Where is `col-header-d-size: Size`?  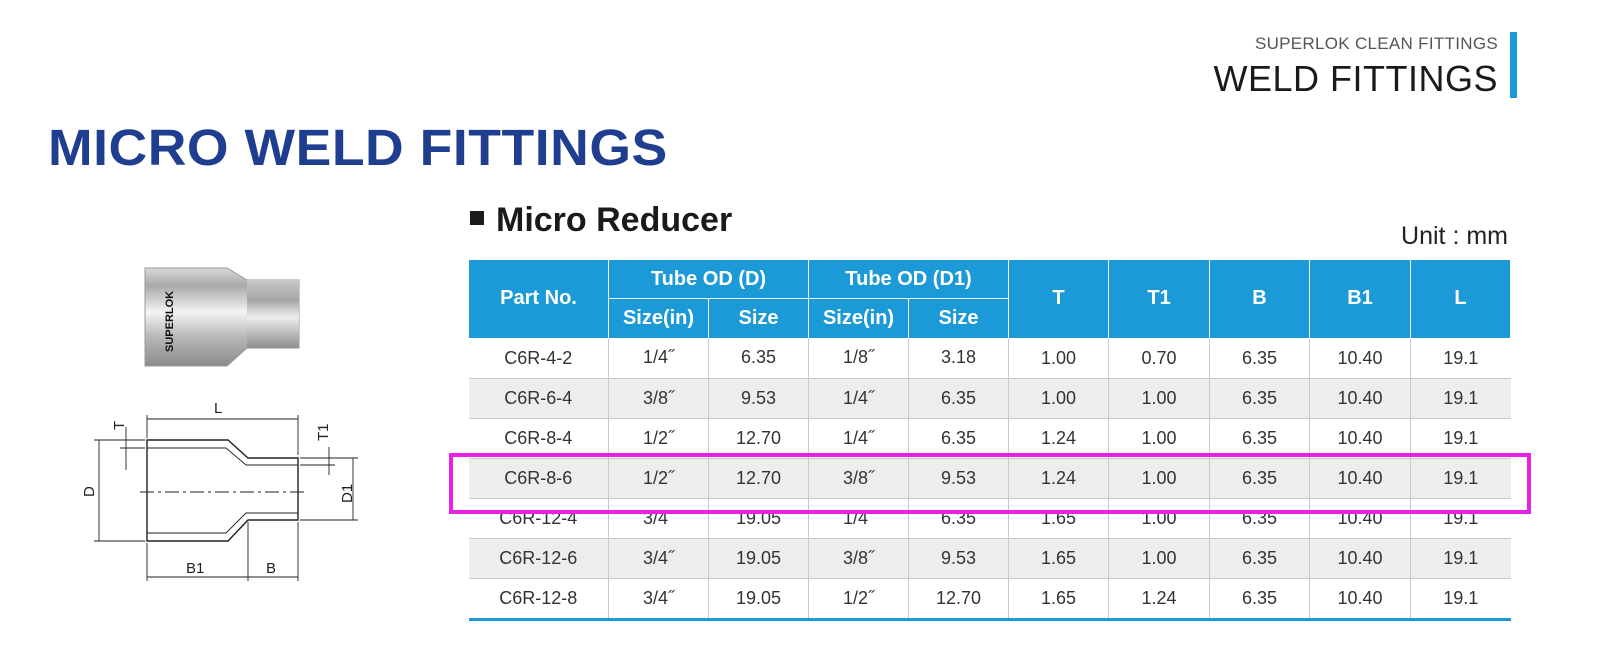
col-header-d-size: Size is located at coordinates (758, 318).